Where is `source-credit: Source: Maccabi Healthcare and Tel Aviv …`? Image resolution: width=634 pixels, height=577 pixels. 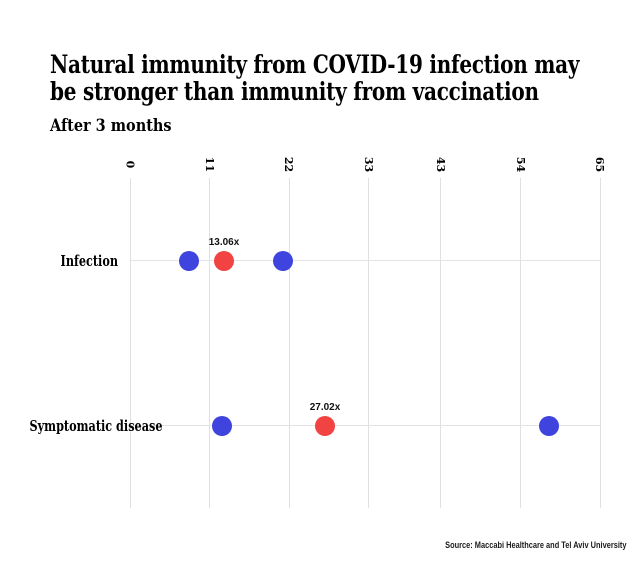
source-credit: Source: Maccabi Healthcare and Tel Aviv … is located at coordinates (535, 545).